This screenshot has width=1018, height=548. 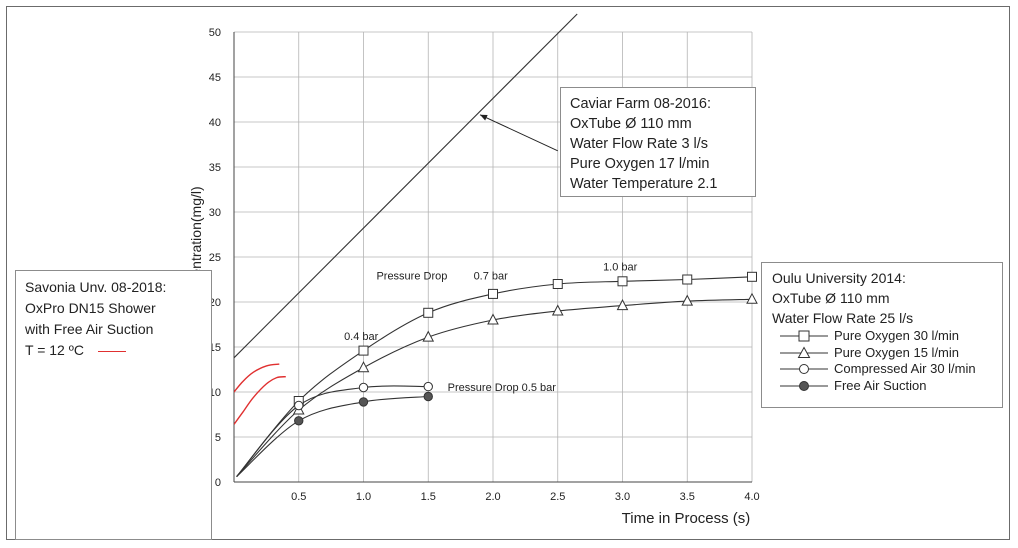 What do you see at coordinates (640, 164) in the screenshot?
I see `caviar-line-4: Pure Oxygen 17 l/min` at bounding box center [640, 164].